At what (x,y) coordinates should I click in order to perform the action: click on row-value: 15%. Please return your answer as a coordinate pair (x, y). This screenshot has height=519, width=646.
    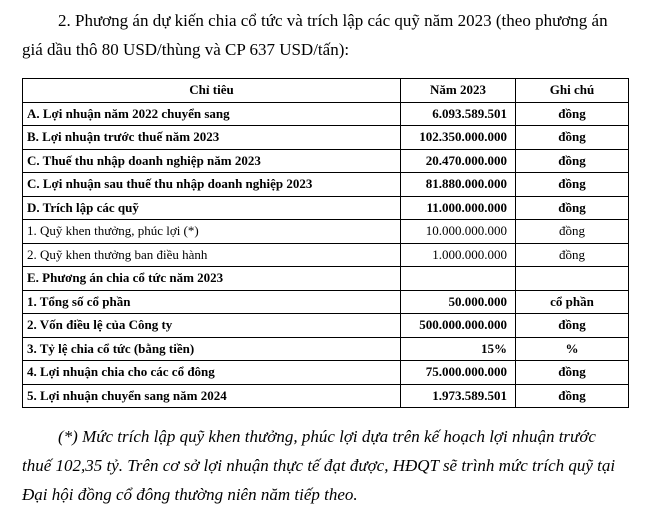
    Looking at the image, I should click on (458, 348).